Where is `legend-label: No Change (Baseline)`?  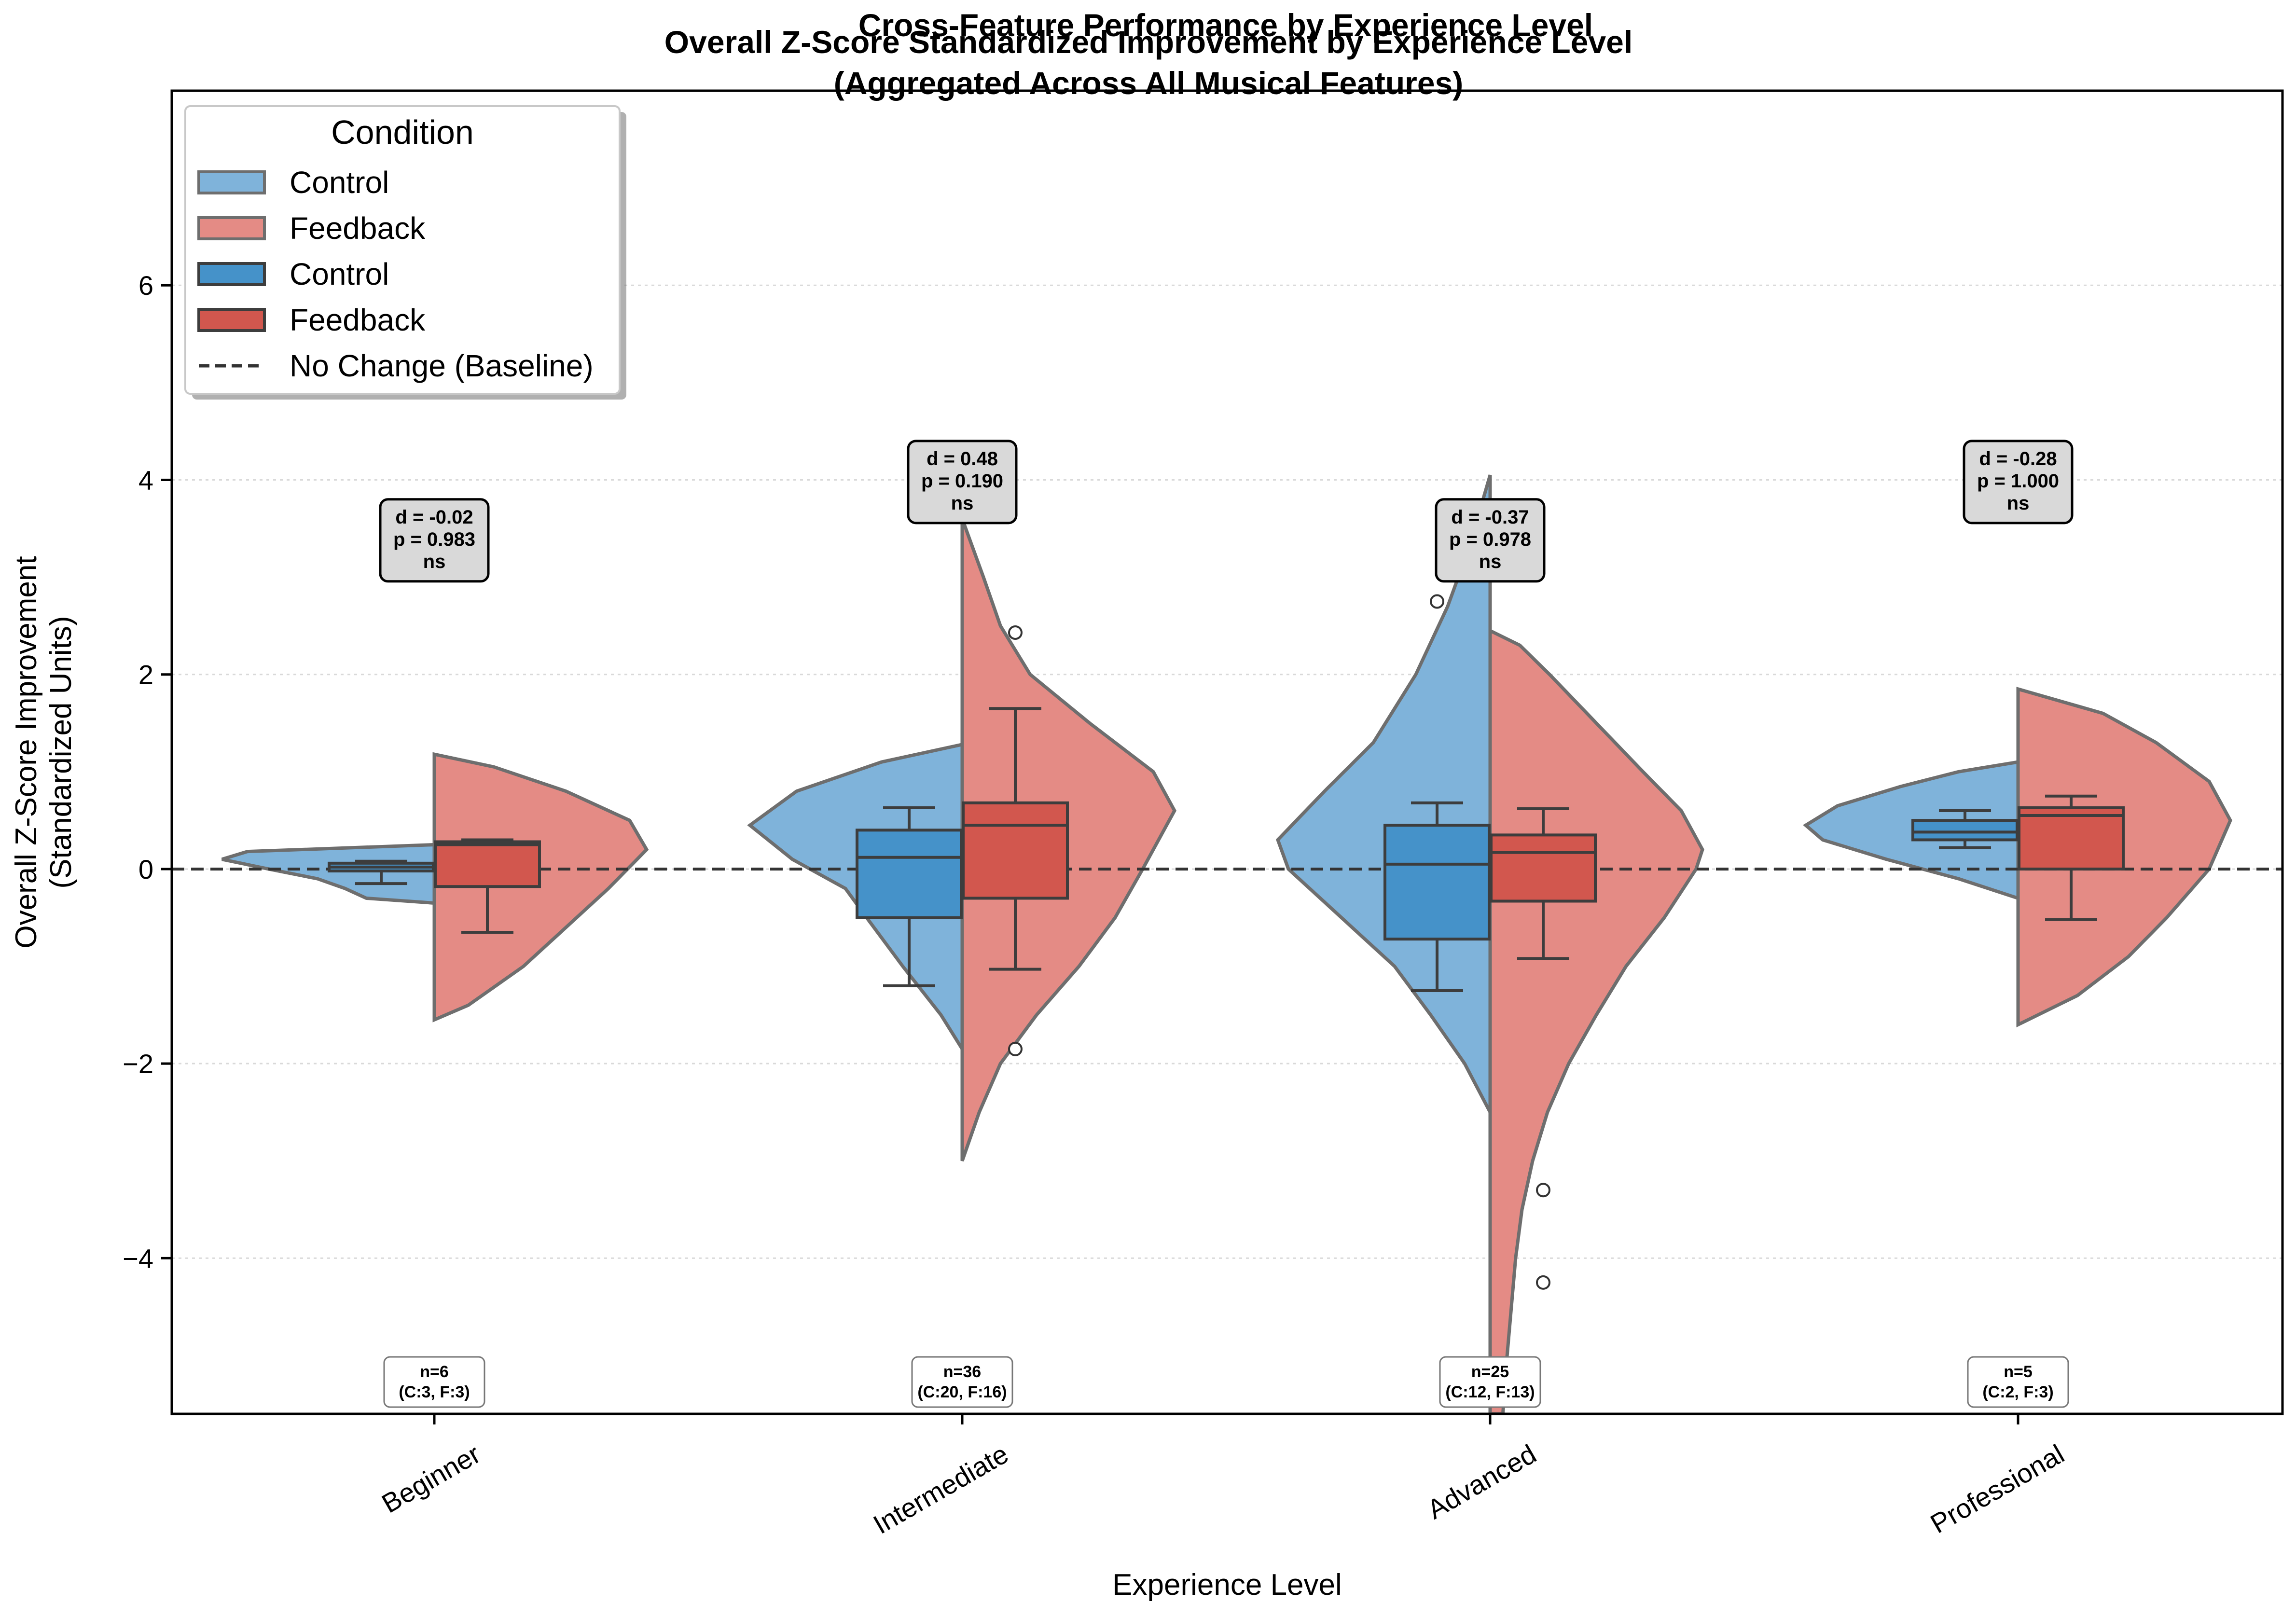 legend-label: No Change (Baseline) is located at coordinates (442, 365).